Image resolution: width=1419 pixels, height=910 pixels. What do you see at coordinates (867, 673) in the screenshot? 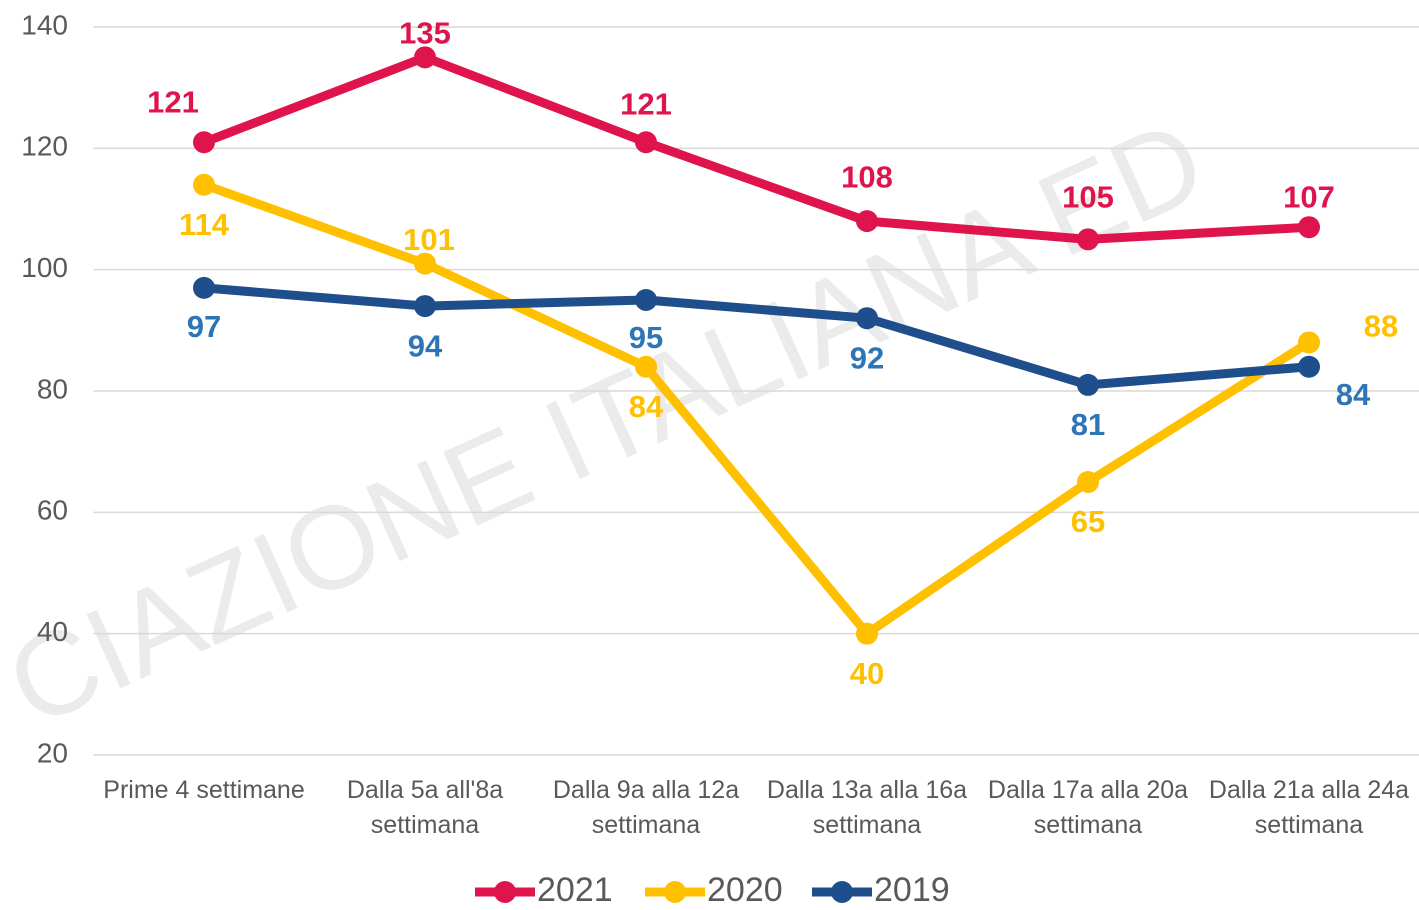
I see `data-label: 40` at bounding box center [867, 673].